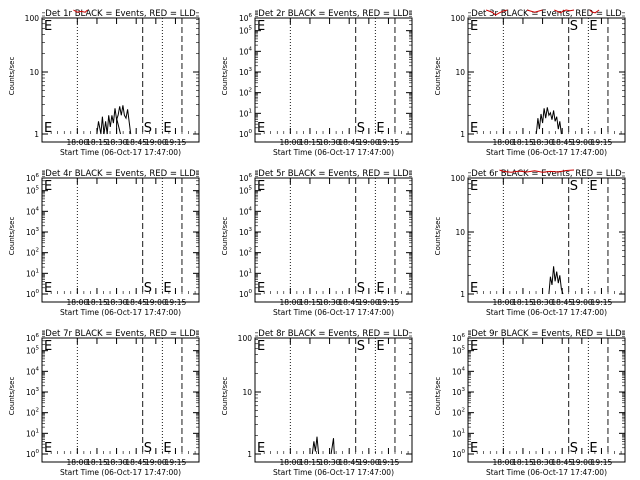  What do you see at coordinates (333, 174) in the screenshot?
I see `panel-title: Det 5r BLACK = Events, RED = LLD` at bounding box center [333, 174].